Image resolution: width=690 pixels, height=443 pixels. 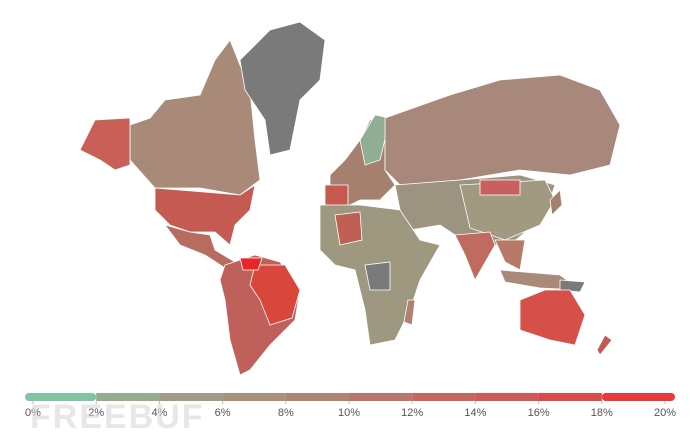 What do you see at coordinates (412, 413) in the screenshot?
I see `legend-tick-label: 12%` at bounding box center [412, 413].